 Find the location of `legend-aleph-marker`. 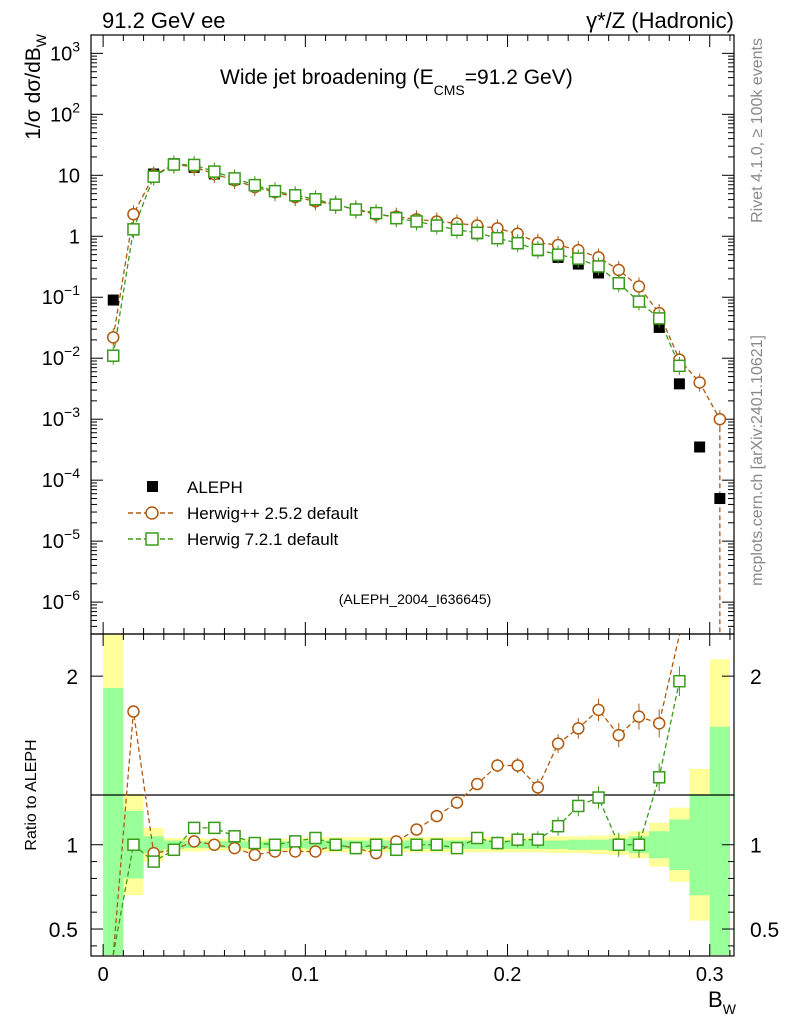

legend-aleph-marker is located at coordinates (152, 486).